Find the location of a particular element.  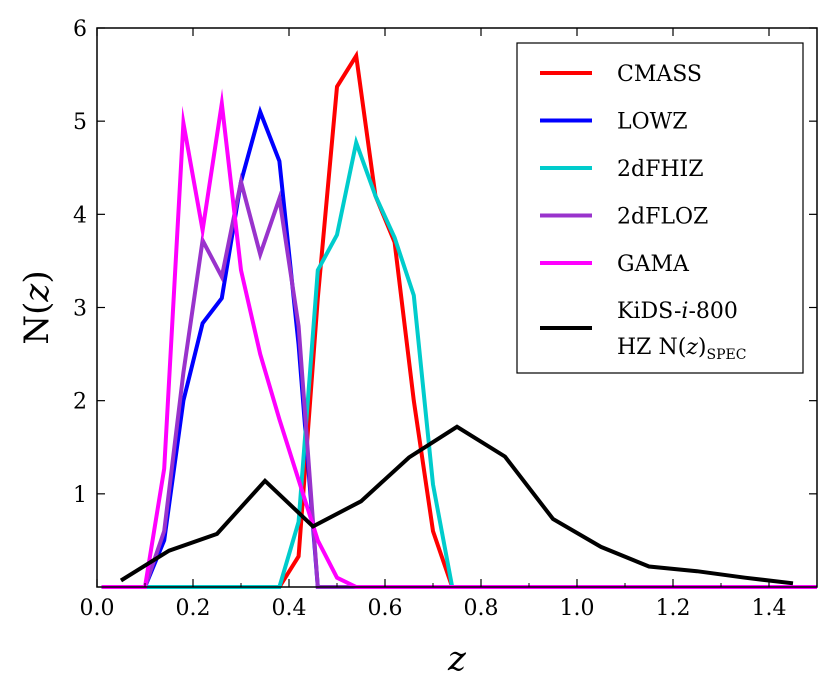

y-tick-label: 2 is located at coordinates (80, 402).